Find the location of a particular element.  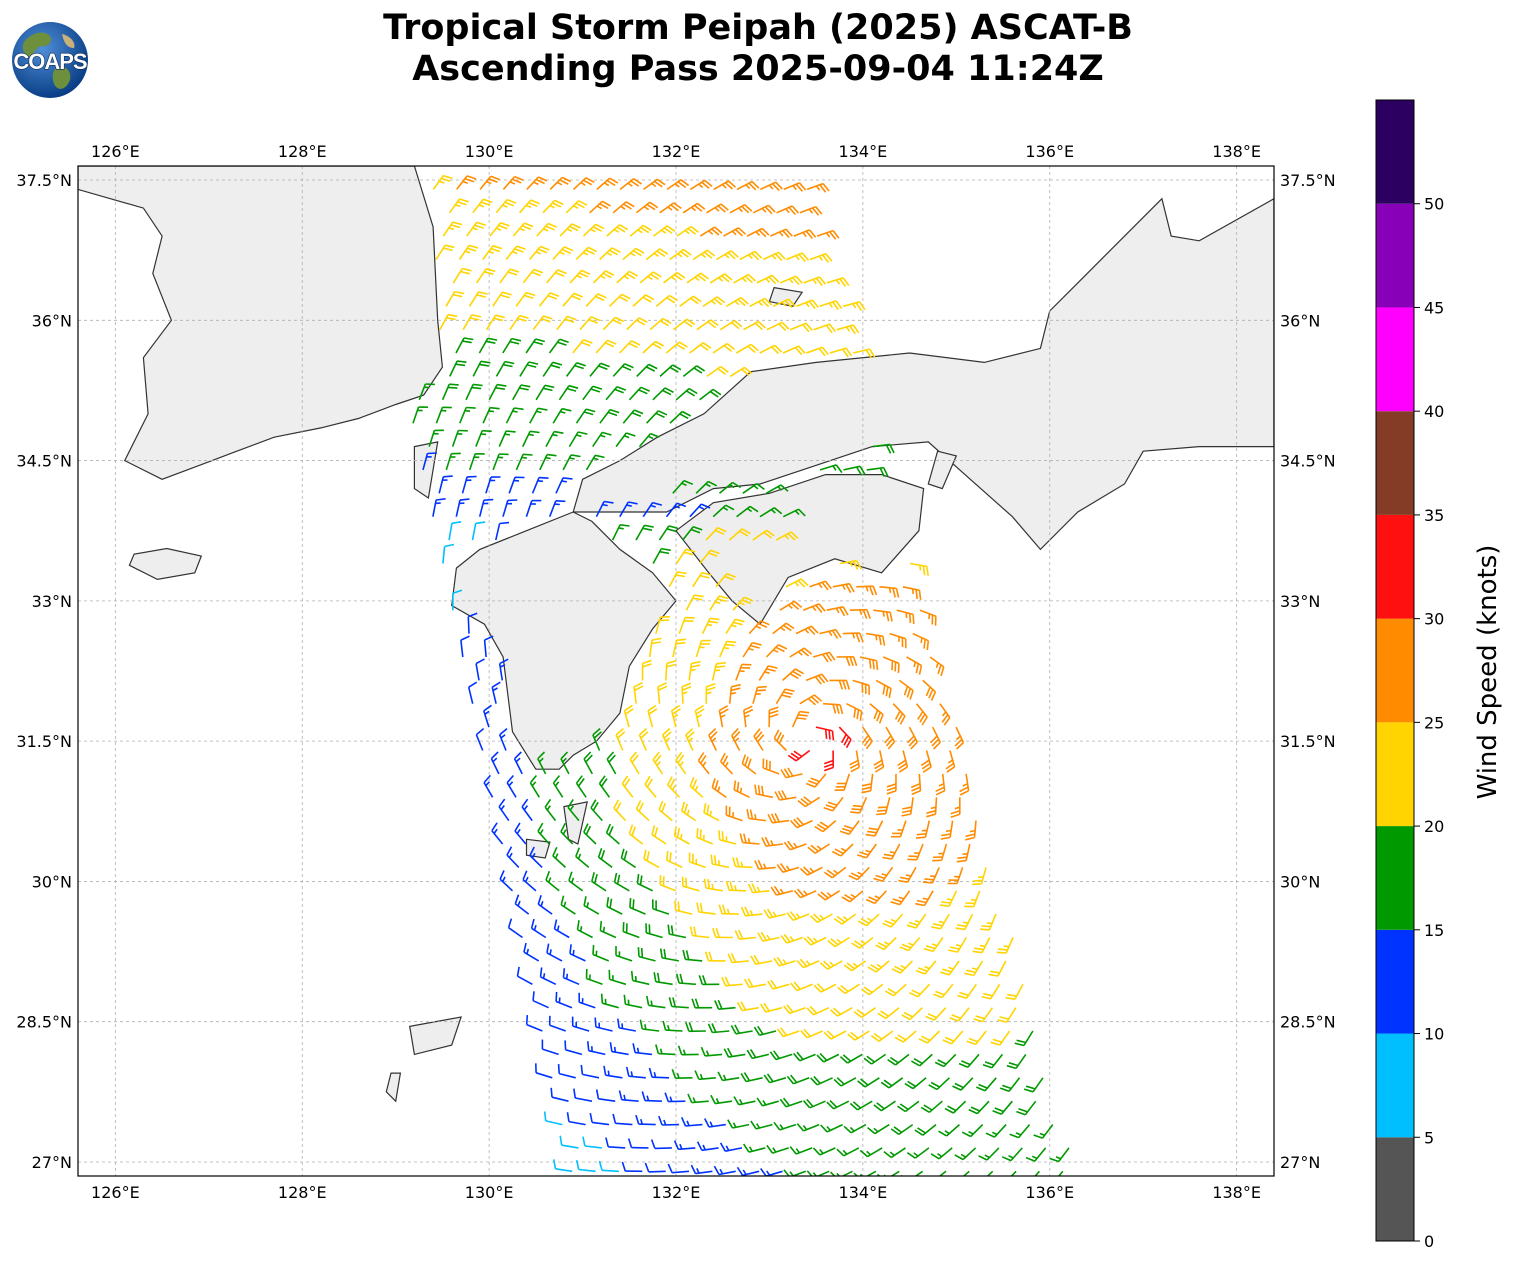

colorbar-bin is located at coordinates (1395, 255).